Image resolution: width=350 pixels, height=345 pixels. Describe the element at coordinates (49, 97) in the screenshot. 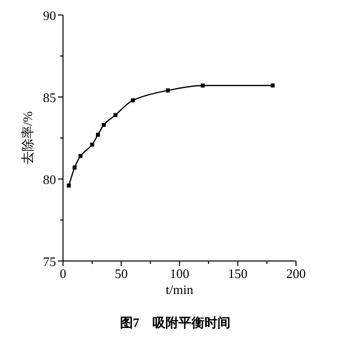

I see `y-tick-label: 85` at that location.